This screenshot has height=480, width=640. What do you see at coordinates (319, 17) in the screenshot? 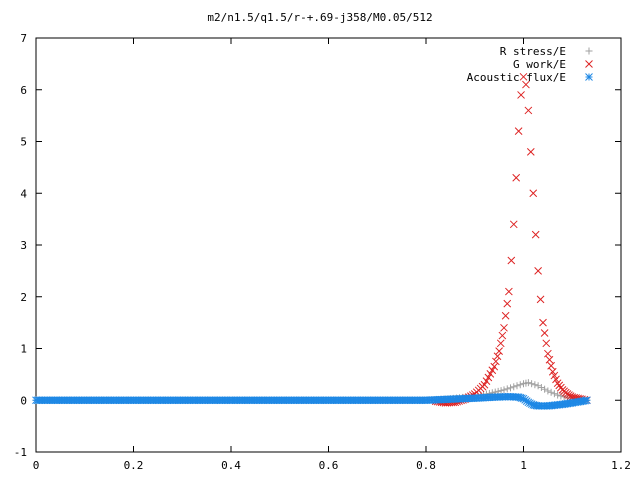
I see `chart-title: m2/n1.5/q1.5/r-+.69-j358/M0.05/512` at bounding box center [319, 17].